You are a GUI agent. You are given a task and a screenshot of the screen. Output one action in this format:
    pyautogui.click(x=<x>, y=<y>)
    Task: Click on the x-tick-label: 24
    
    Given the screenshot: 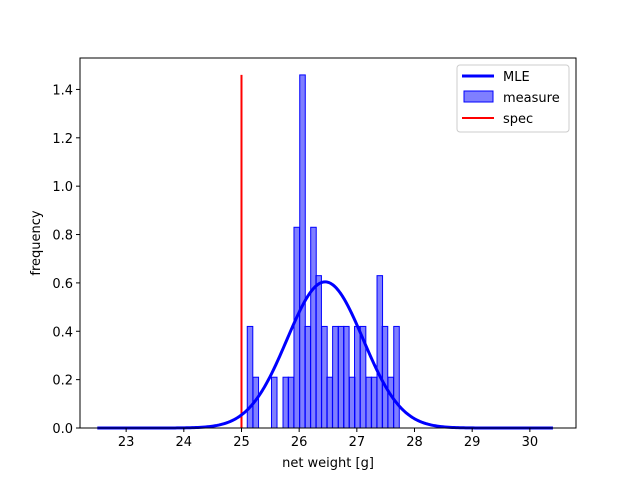 What is the action you would take?
    pyautogui.click(x=184, y=442)
    